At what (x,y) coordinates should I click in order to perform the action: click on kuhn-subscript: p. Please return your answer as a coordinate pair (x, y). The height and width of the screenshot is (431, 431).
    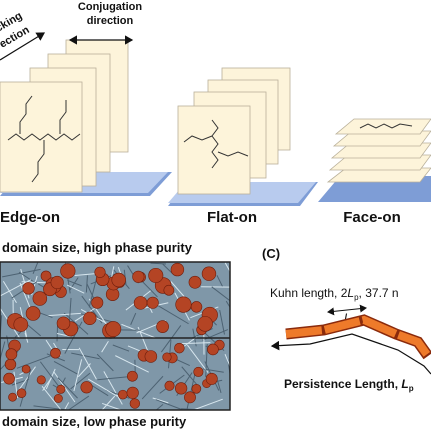
    Looking at the image, I should click on (356, 297).